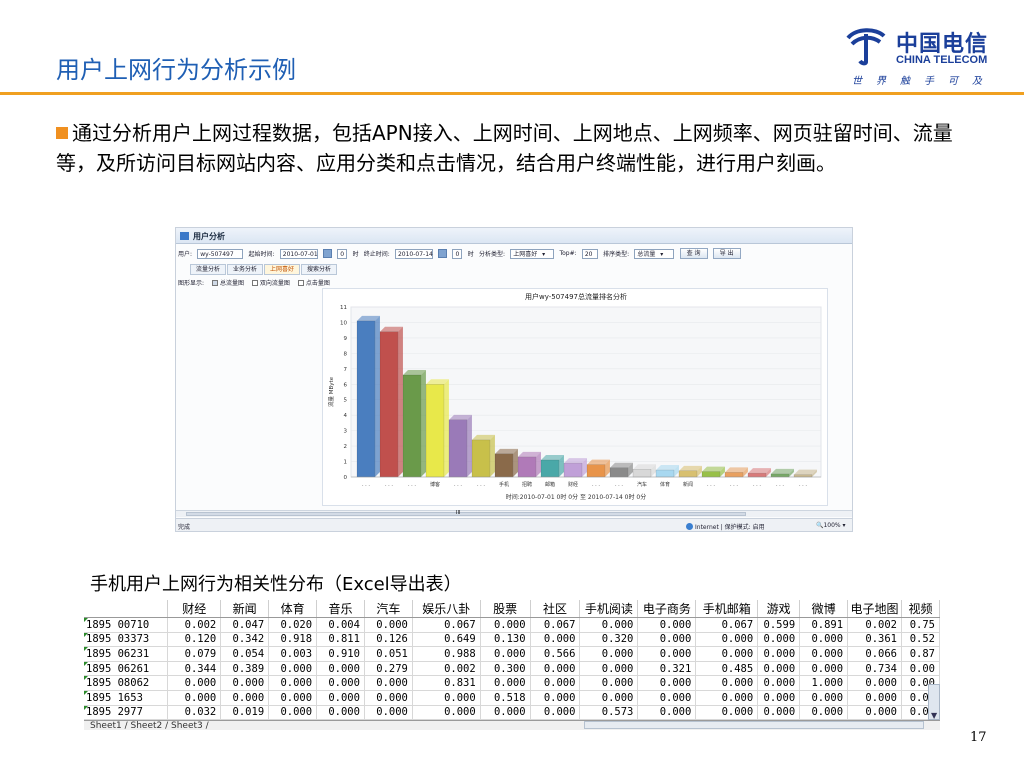  I want to click on export-button: 导 出, so click(726, 253).